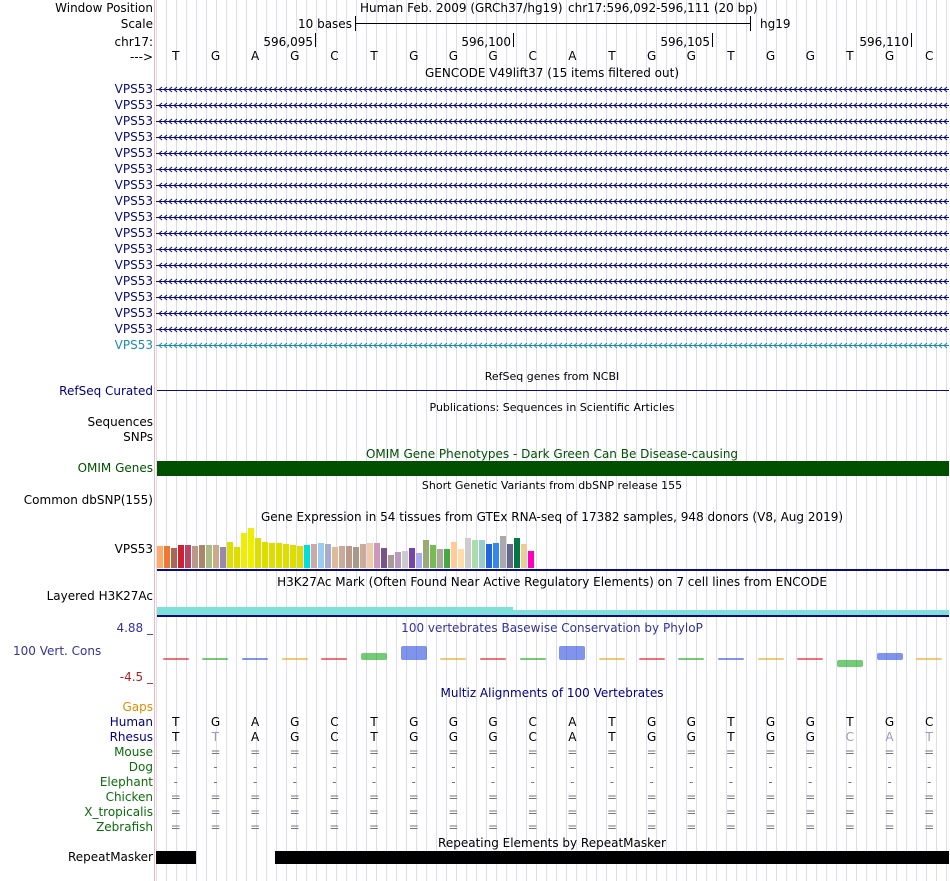 The height and width of the screenshot is (881, 950). Describe the element at coordinates (99, 596) in the screenshot. I see `h3k27ac-track-label: Layered H3K27Ac` at that location.